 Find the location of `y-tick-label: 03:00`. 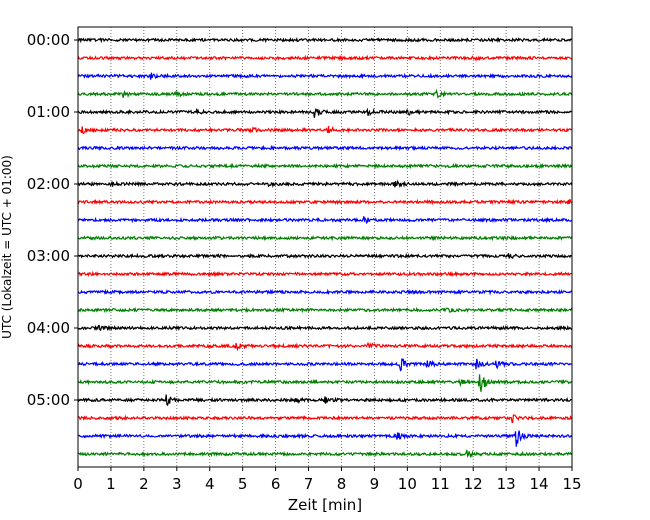

y-tick-label: 03:00 is located at coordinates (48, 256).